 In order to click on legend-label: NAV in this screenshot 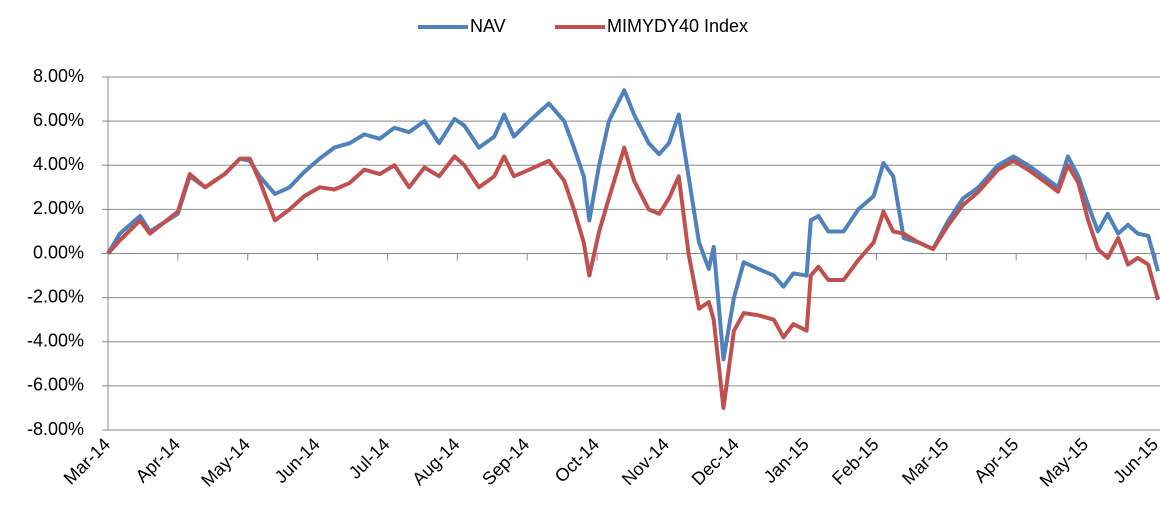, I will do `click(488, 26)`.